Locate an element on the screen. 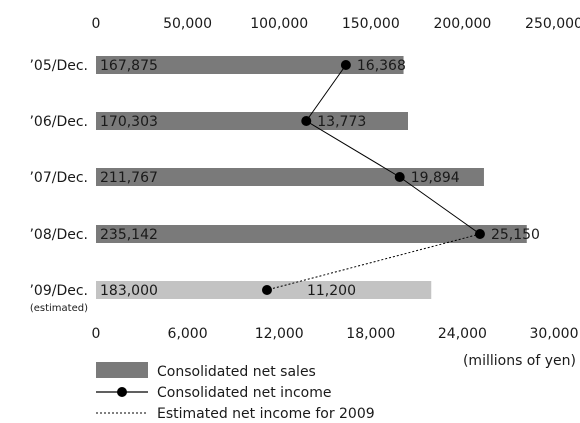 The image size is (580, 423). sales-value-label: 170,303 is located at coordinates (129, 122).